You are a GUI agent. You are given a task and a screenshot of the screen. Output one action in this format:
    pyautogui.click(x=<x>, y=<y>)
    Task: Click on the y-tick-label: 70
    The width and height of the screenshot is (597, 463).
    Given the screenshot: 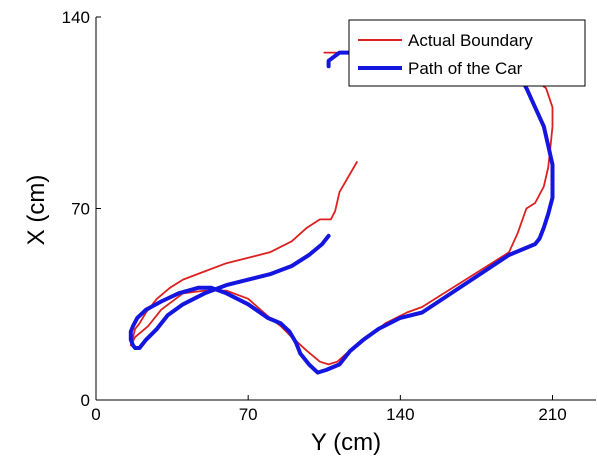 What is the action you would take?
    pyautogui.click(x=80, y=209)
    